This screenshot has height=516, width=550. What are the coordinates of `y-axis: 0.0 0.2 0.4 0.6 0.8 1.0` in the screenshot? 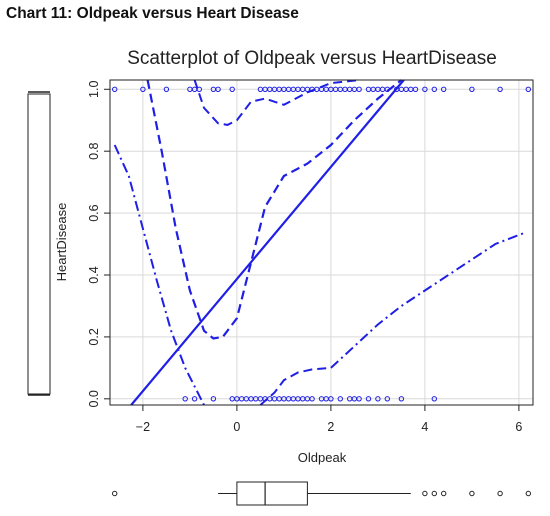 It's located at (98, 244).